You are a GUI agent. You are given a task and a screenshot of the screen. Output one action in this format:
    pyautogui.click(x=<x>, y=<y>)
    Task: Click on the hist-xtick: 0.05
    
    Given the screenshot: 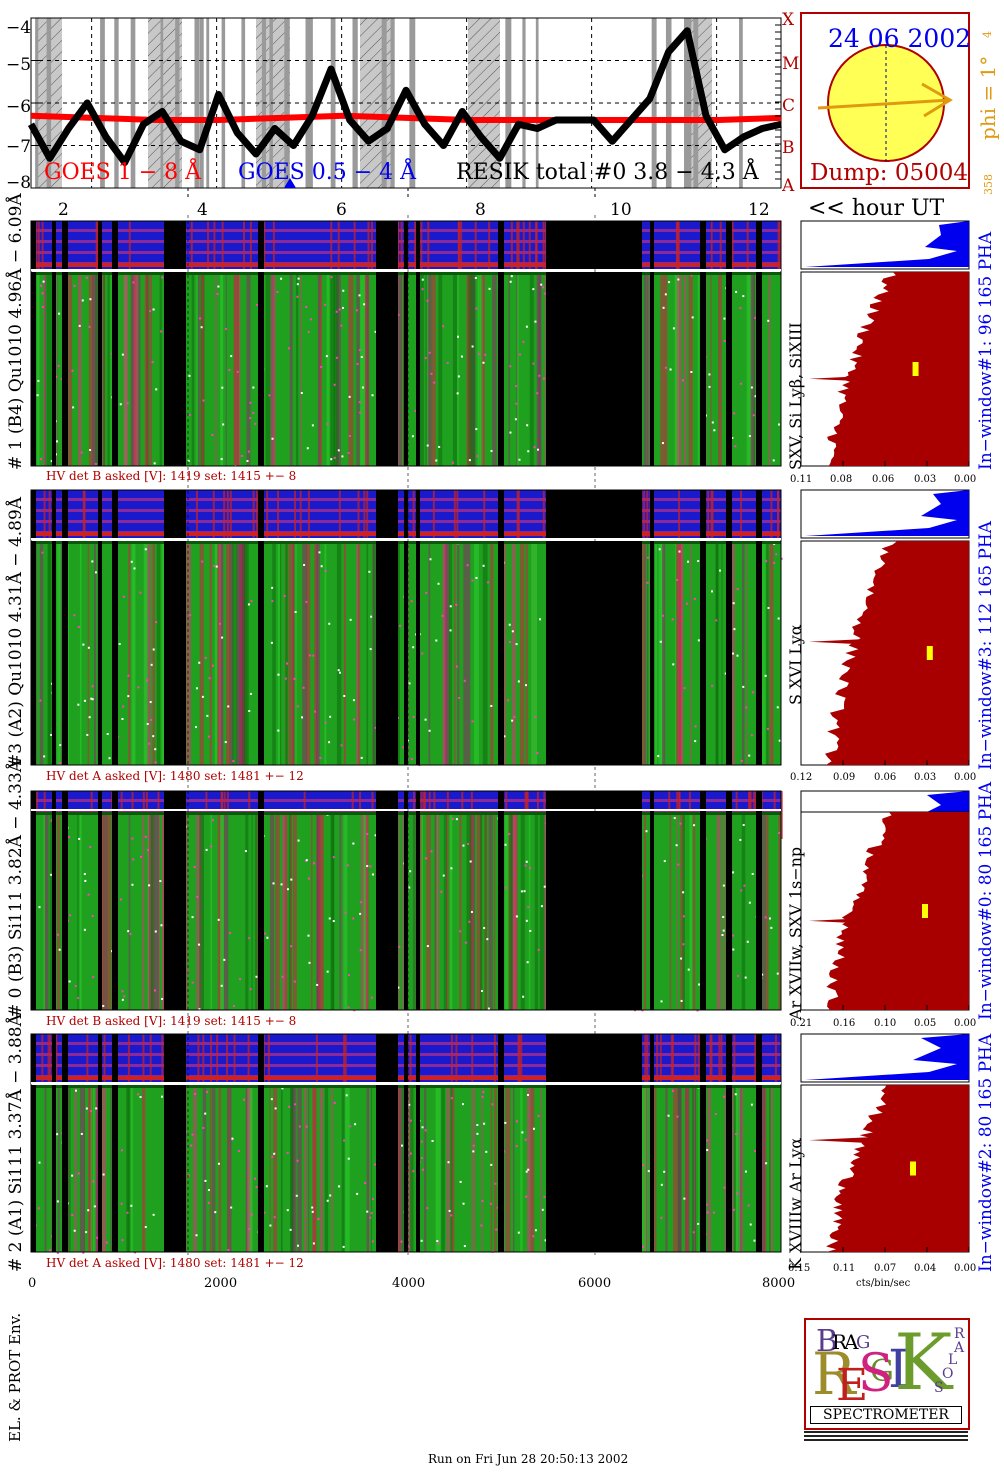 What is the action you would take?
    pyautogui.click(x=925, y=1023)
    